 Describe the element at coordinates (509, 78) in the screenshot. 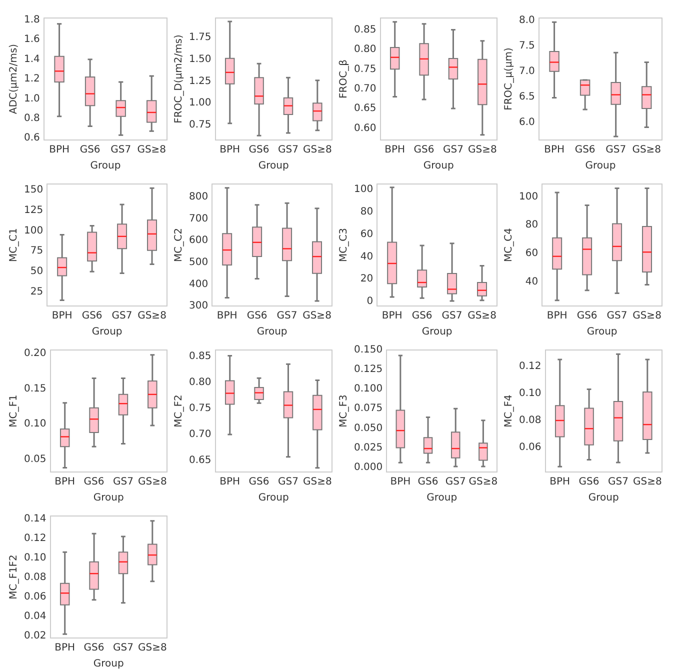

I see `y-axis-title: FROC_μ(μm)` at that location.